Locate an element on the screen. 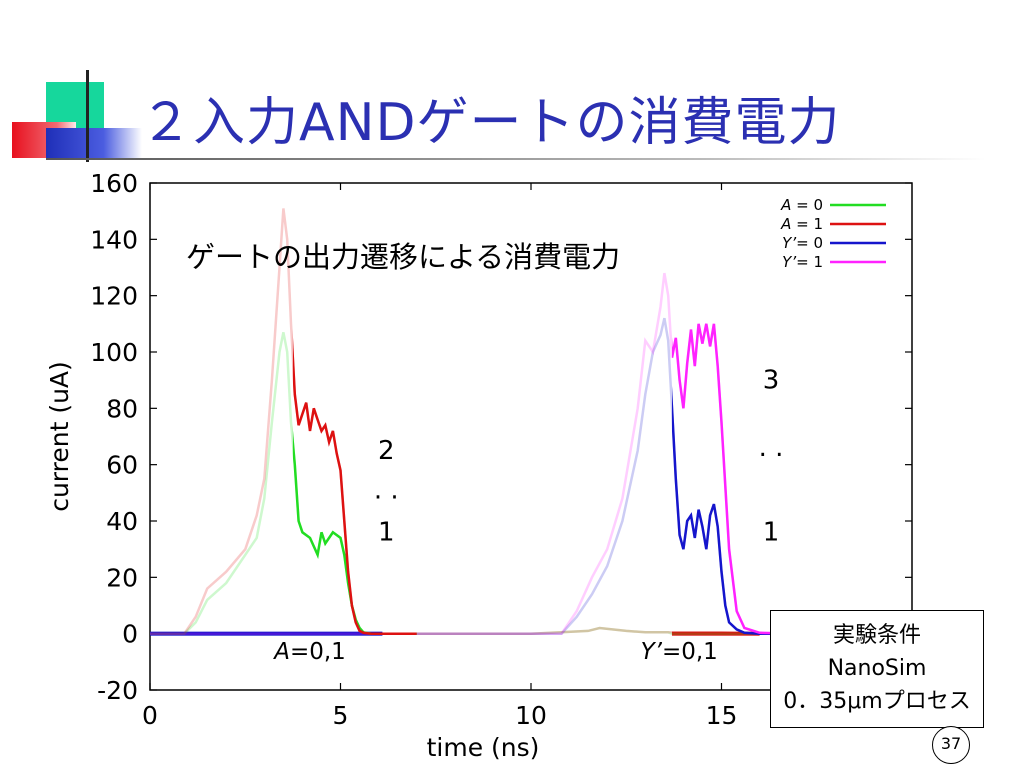 Image resolution: width=1024 pixels, height=768 pixels. conditions-simulator: NanoSim is located at coordinates (877, 668).